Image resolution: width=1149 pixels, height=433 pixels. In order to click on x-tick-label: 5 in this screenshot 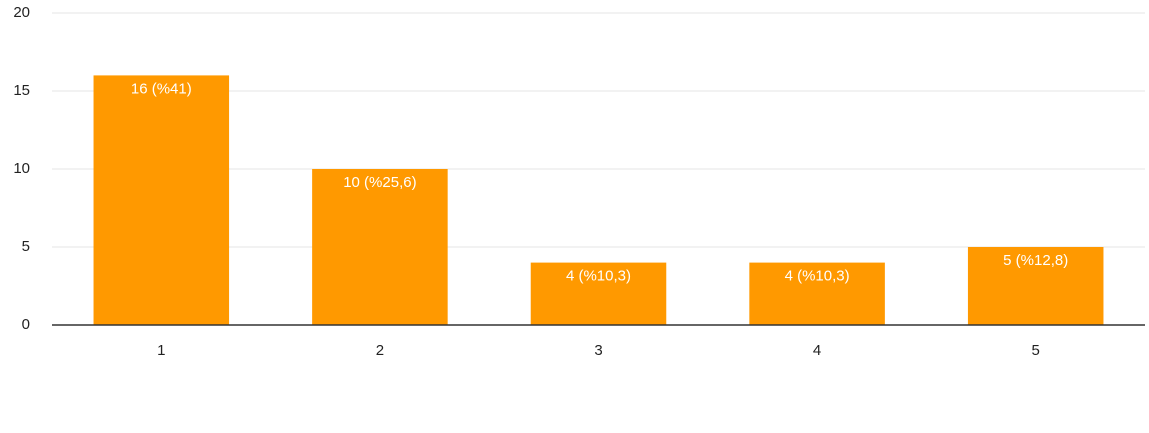, I will do `click(1036, 350)`.